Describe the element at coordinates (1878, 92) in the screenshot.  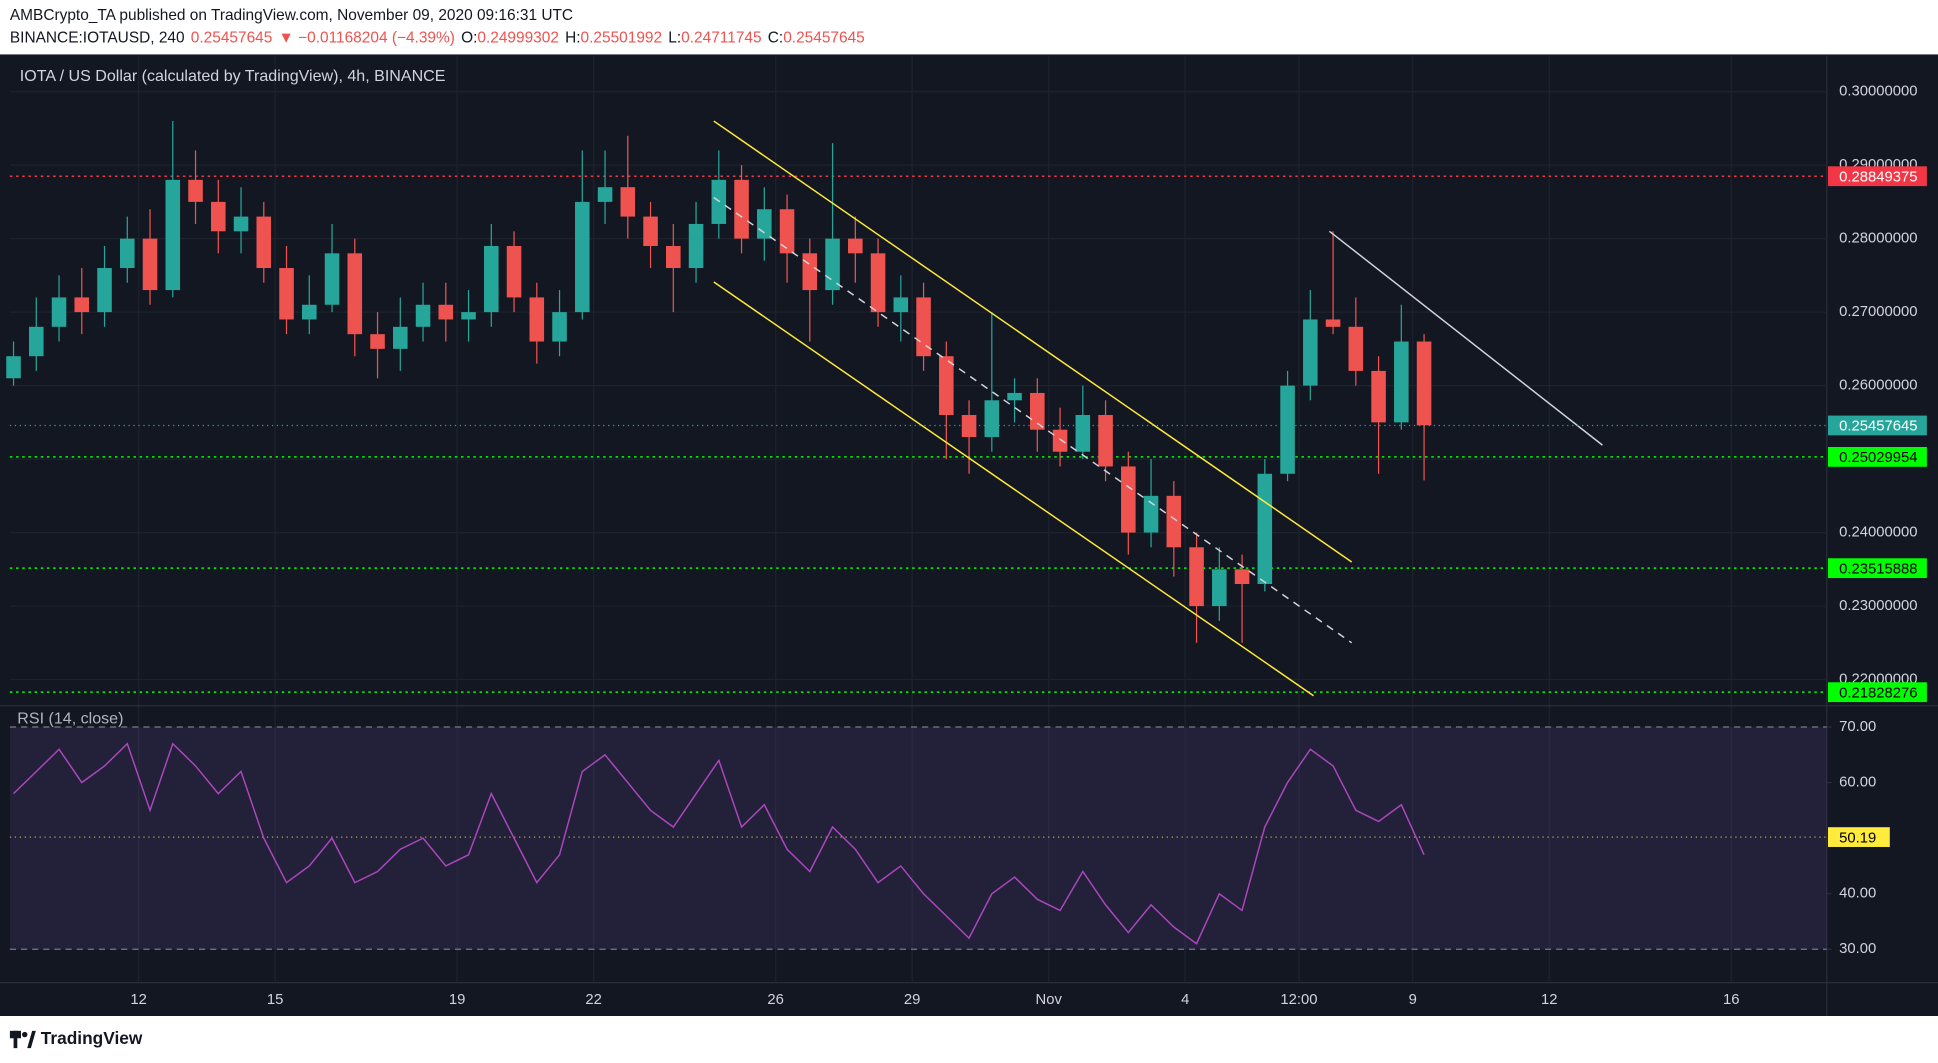
I see `y-tick-label: 0.30000000` at that location.